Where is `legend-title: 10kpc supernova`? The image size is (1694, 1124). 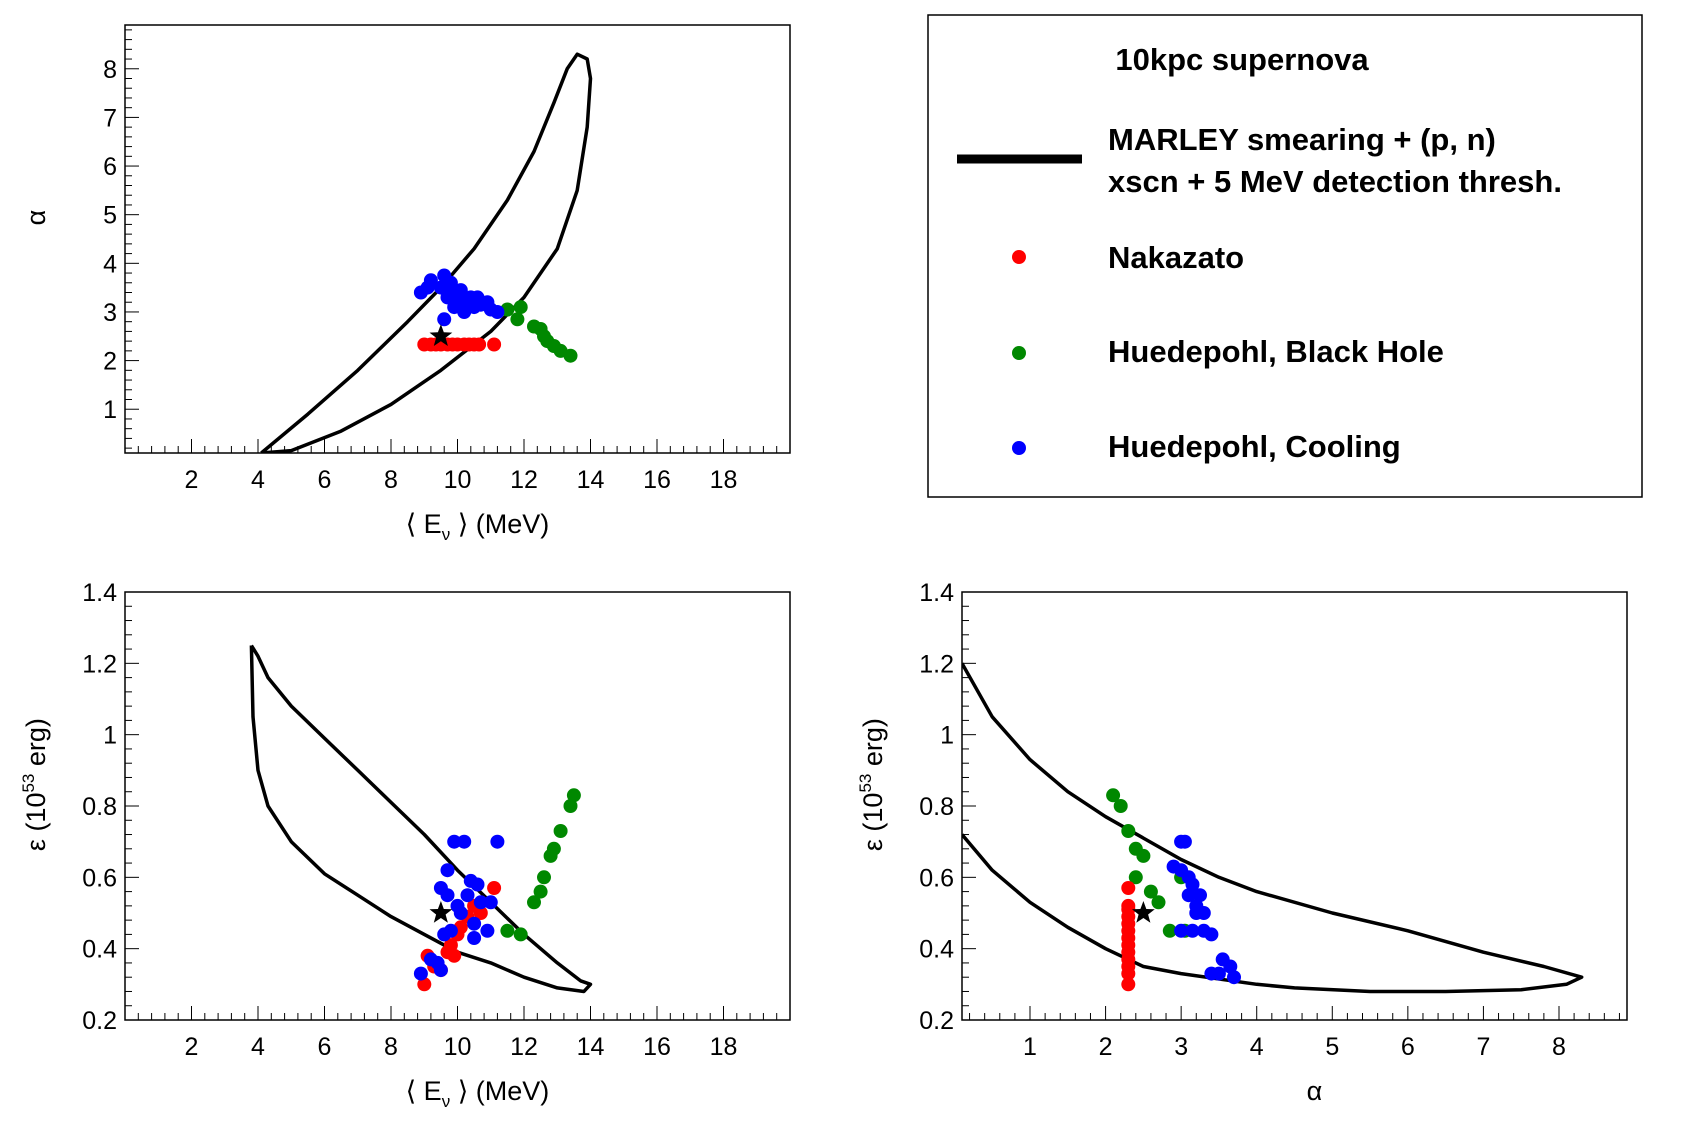 legend-title: 10kpc supernova is located at coordinates (1242, 59).